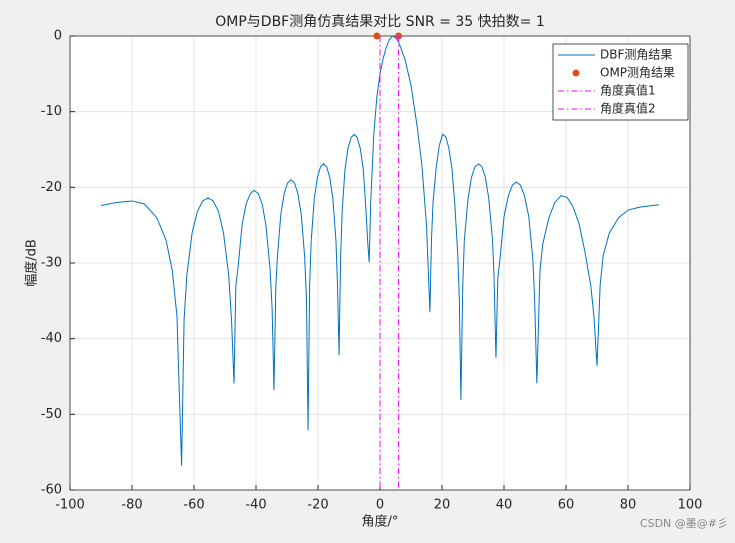 This screenshot has height=543, width=735. What do you see at coordinates (131, 505) in the screenshot?
I see `x-tick-label: -80` at bounding box center [131, 505].